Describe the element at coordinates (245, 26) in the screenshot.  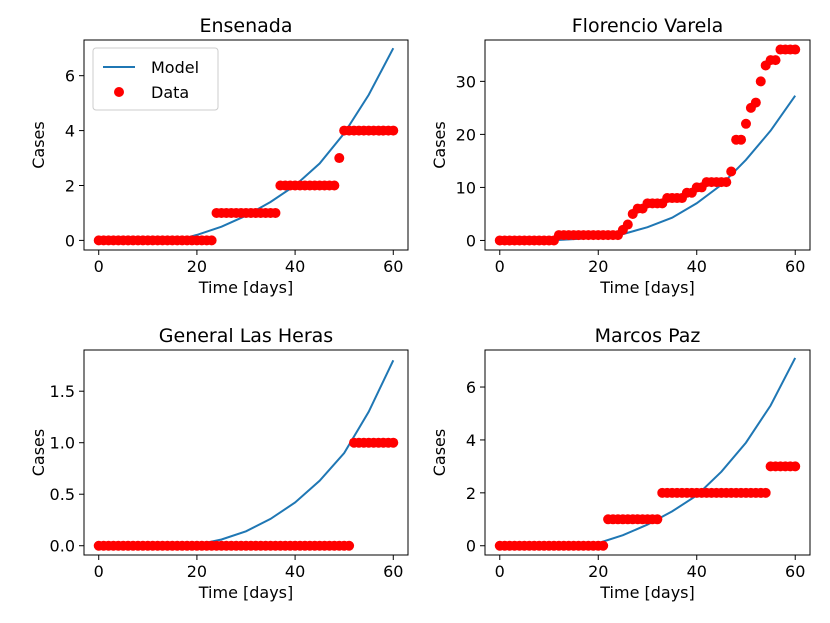
I see `panel-title: Ensenada` at that location.